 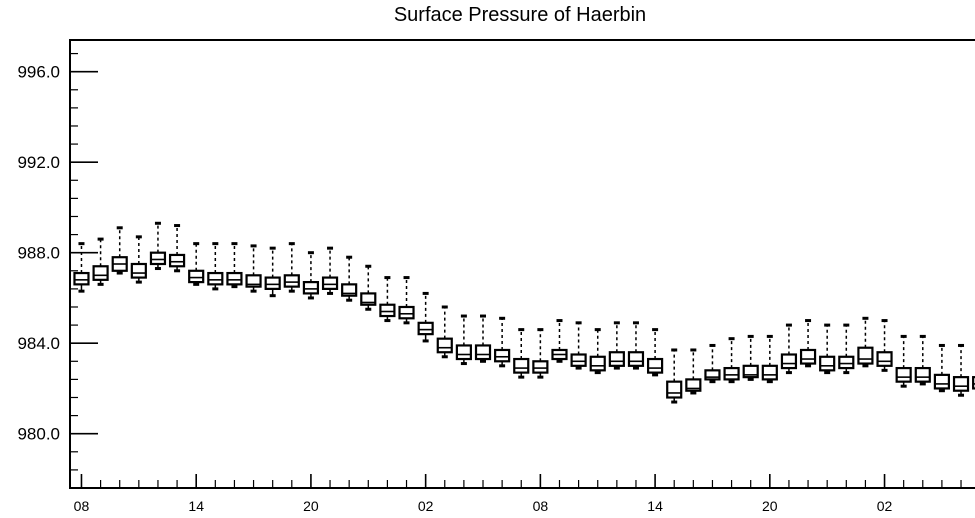 What do you see at coordinates (38, 253) in the screenshot?
I see `y-tick-label: 988.0` at bounding box center [38, 253].